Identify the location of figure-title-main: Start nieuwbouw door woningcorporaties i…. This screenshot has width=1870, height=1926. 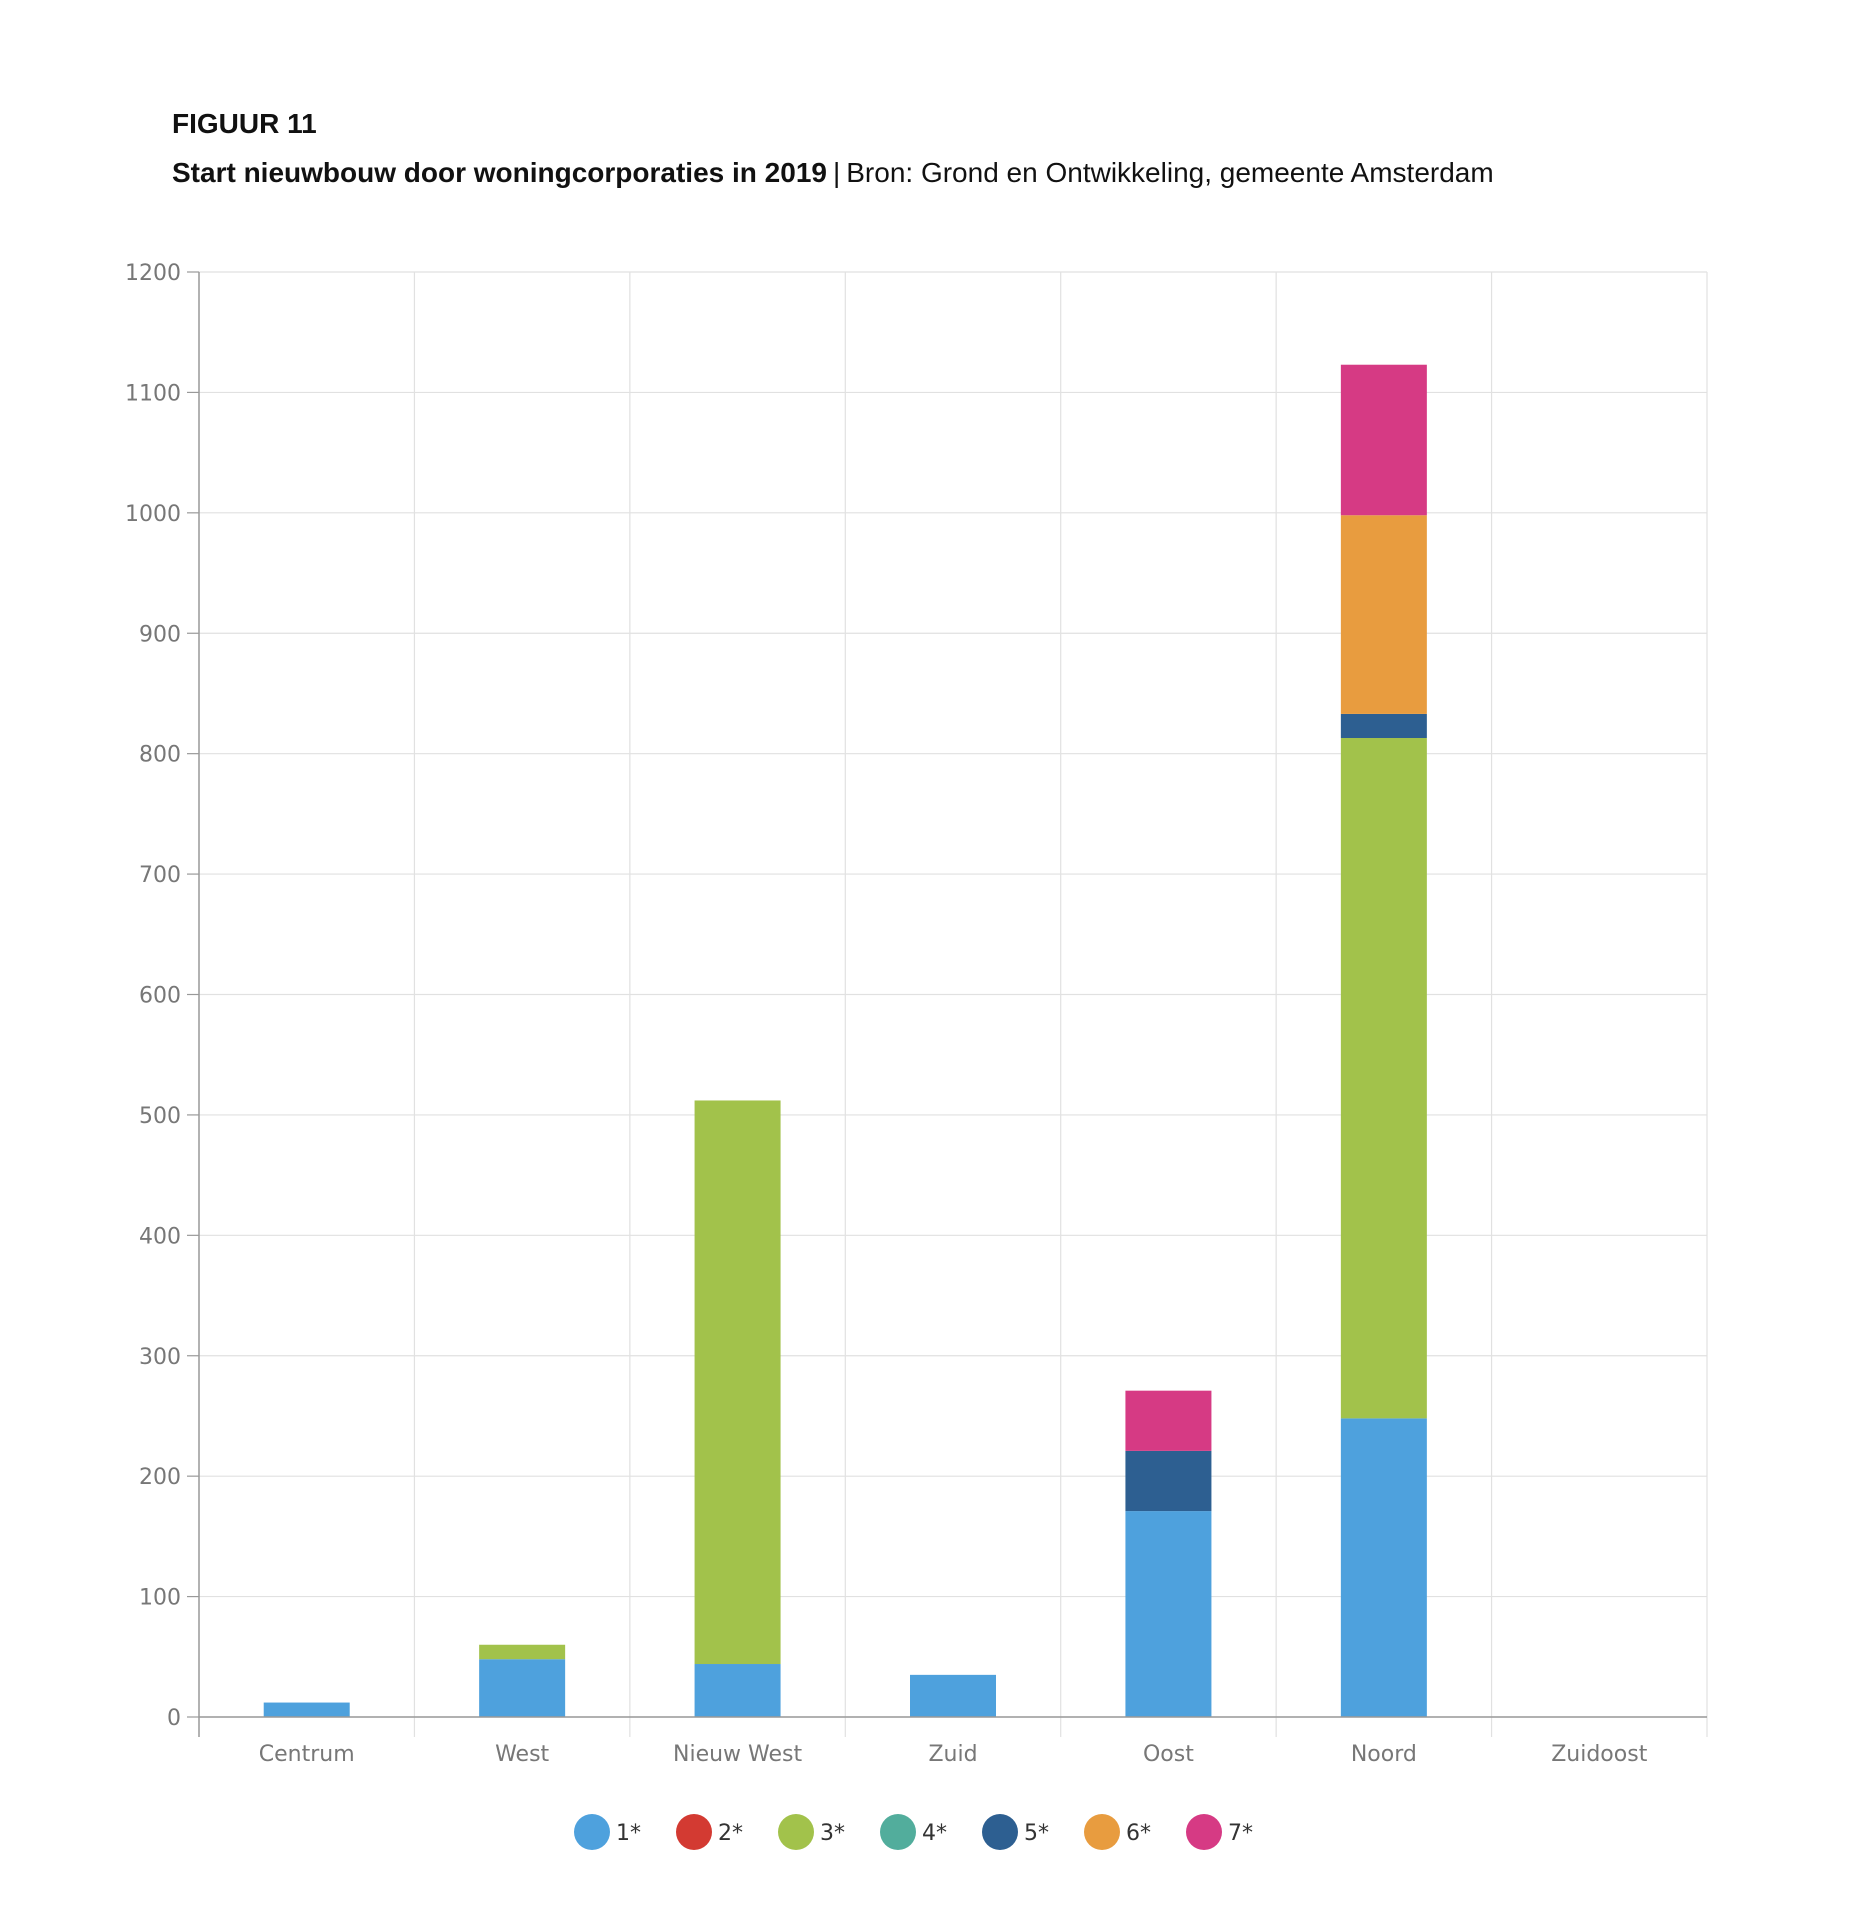
(499, 172).